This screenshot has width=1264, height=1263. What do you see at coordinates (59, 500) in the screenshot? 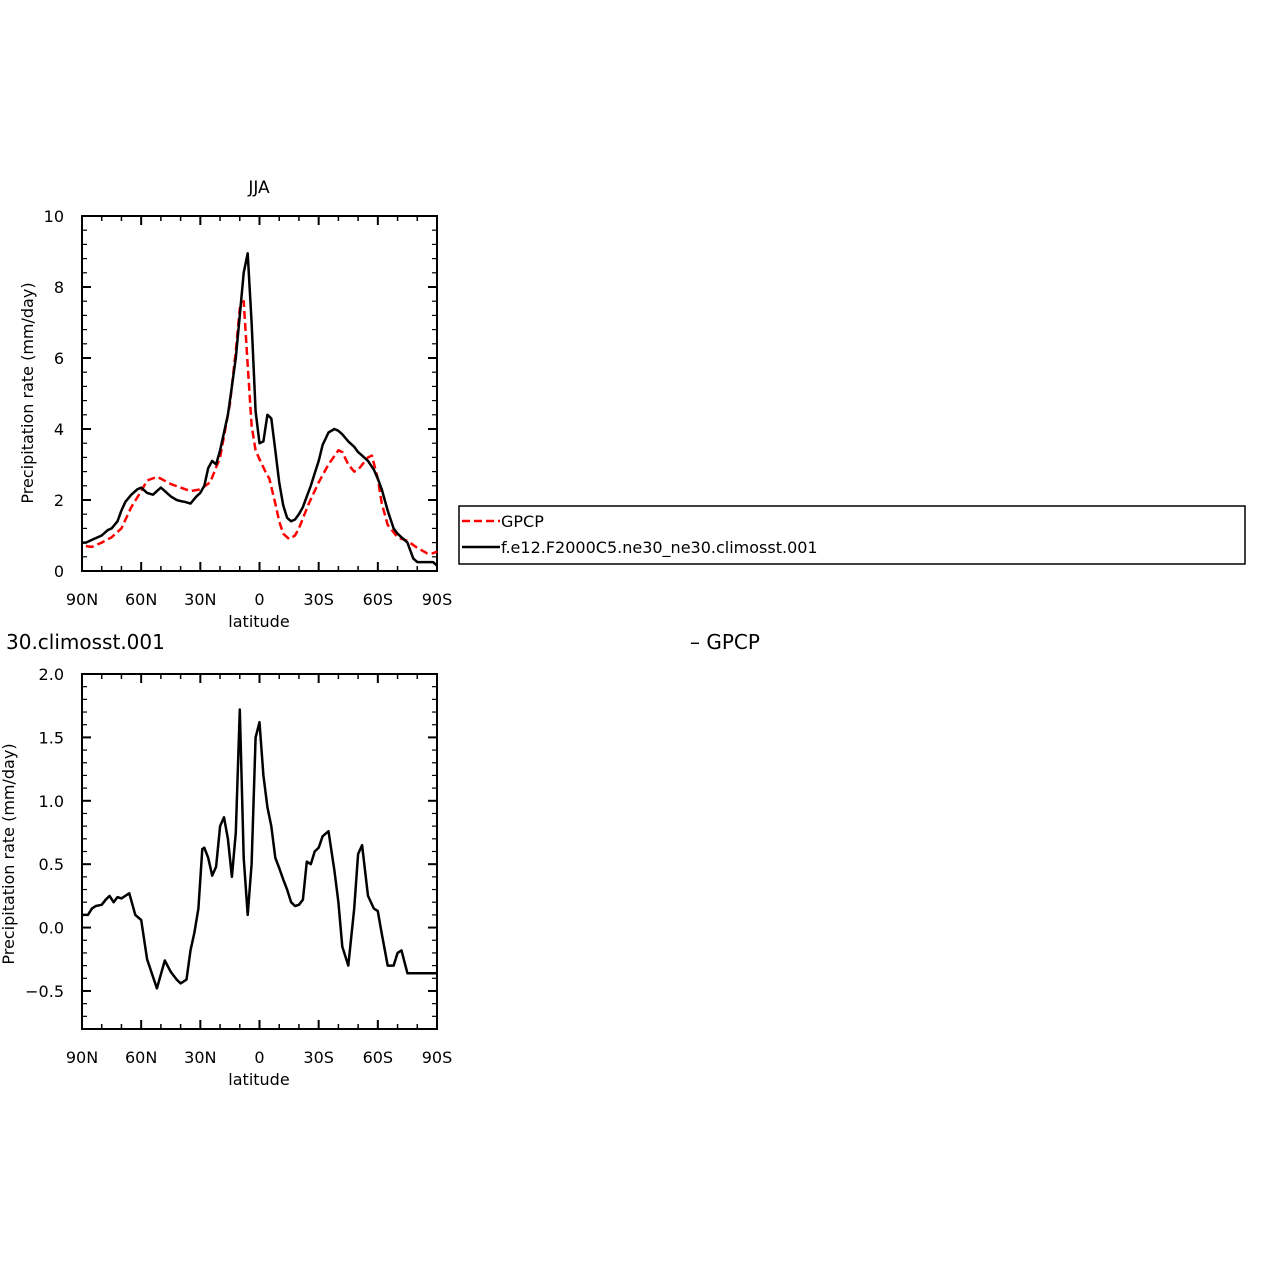
I see `y-tick-label: 2` at bounding box center [59, 500].